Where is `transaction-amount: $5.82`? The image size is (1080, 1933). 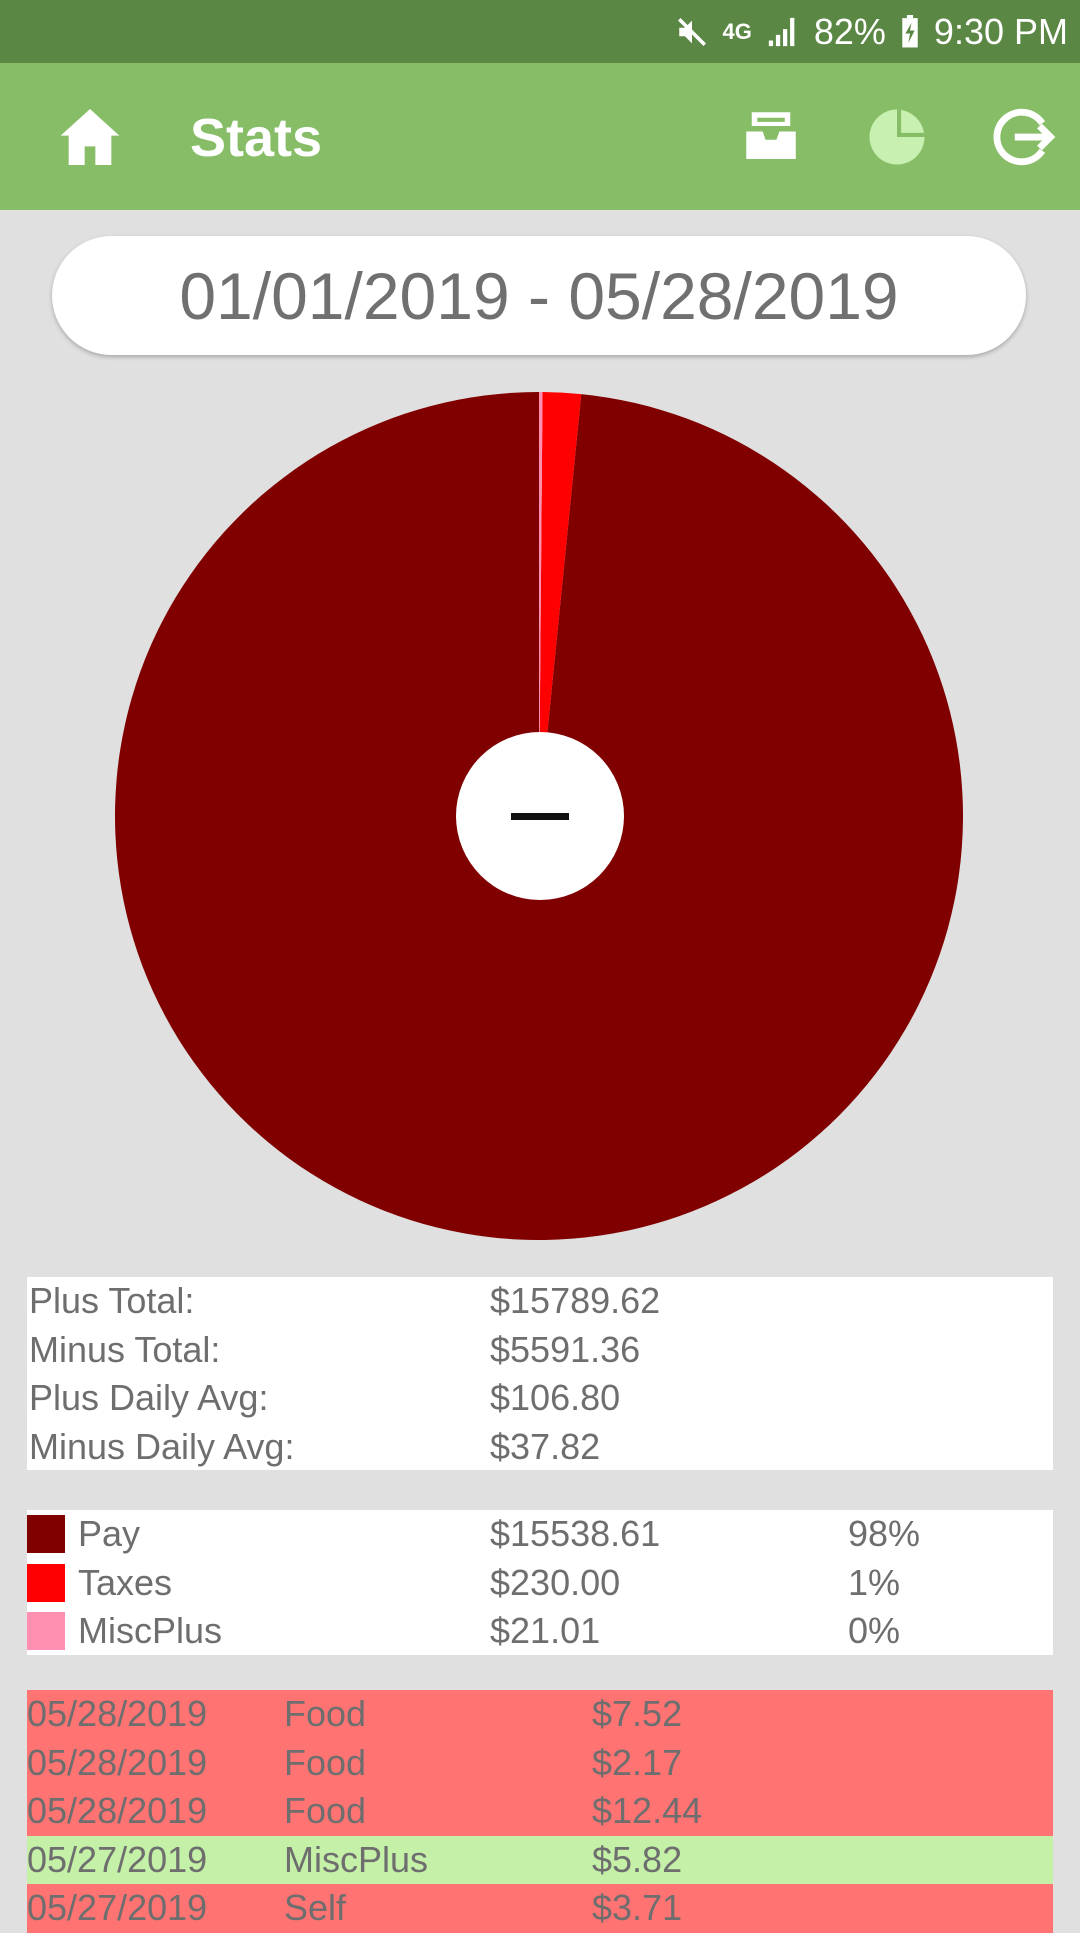 transaction-amount: $5.82 is located at coordinates (637, 1859).